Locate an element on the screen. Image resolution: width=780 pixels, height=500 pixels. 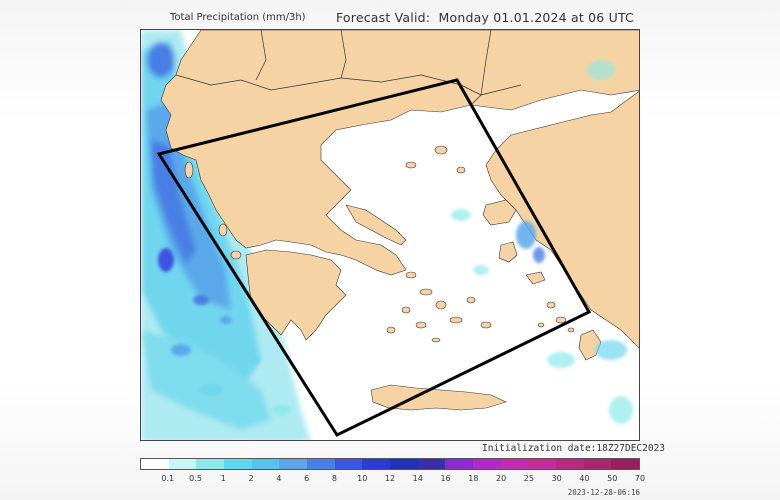
legend-label: 10 is located at coordinates (362, 478).